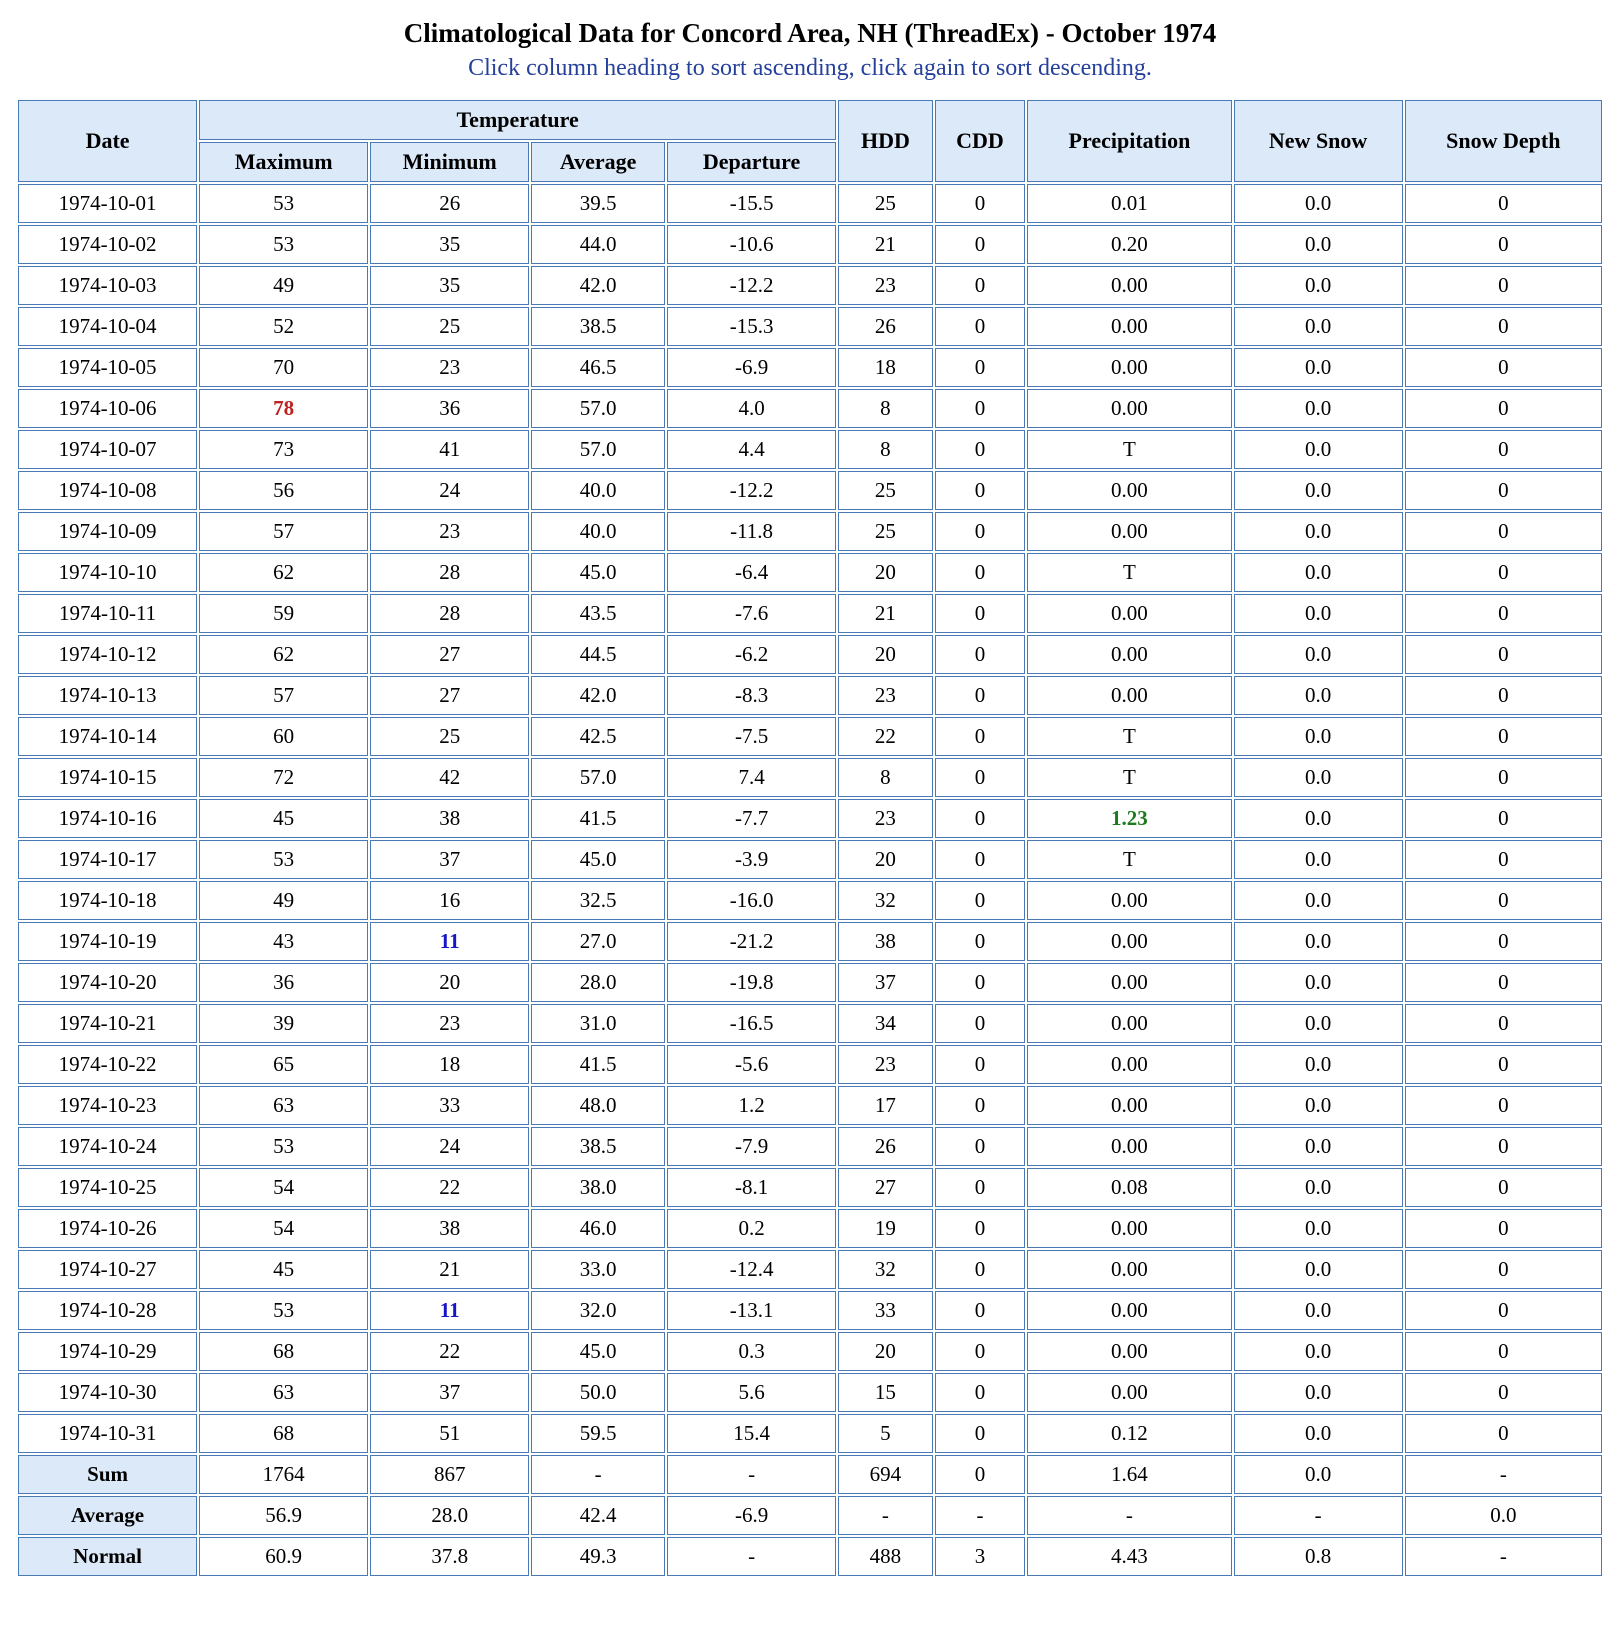 This screenshot has width=1620, height=1635. What do you see at coordinates (752, 490) in the screenshot?
I see `data-cell: -12.2` at bounding box center [752, 490].